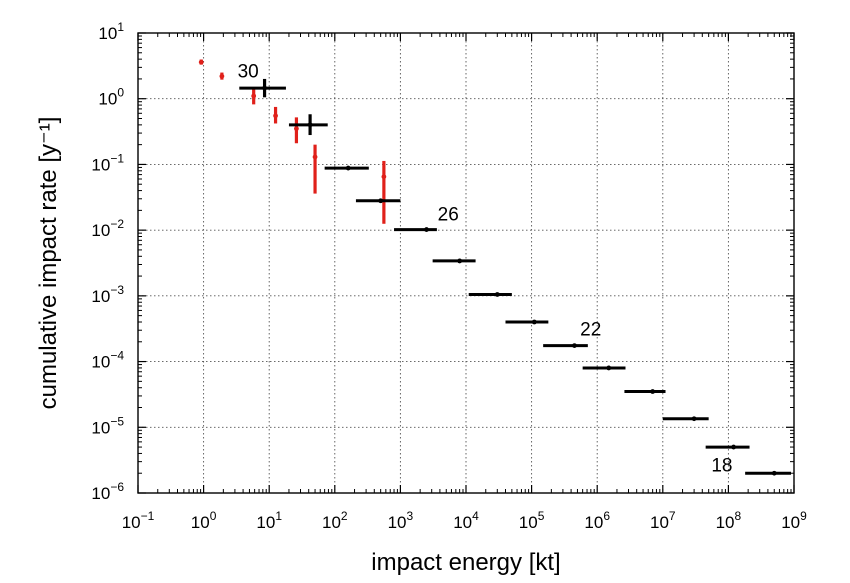 This screenshot has height=583, width=850. What do you see at coordinates (729, 520) in the screenshot?
I see `x-tick-label: 10⁸` at bounding box center [729, 520].